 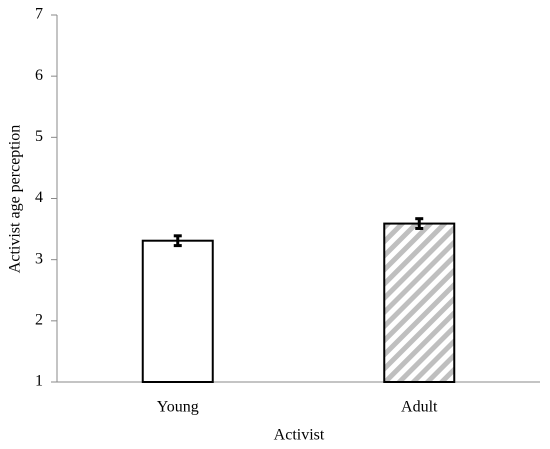 I want to click on y-tick-label: 4, so click(x=39, y=197).